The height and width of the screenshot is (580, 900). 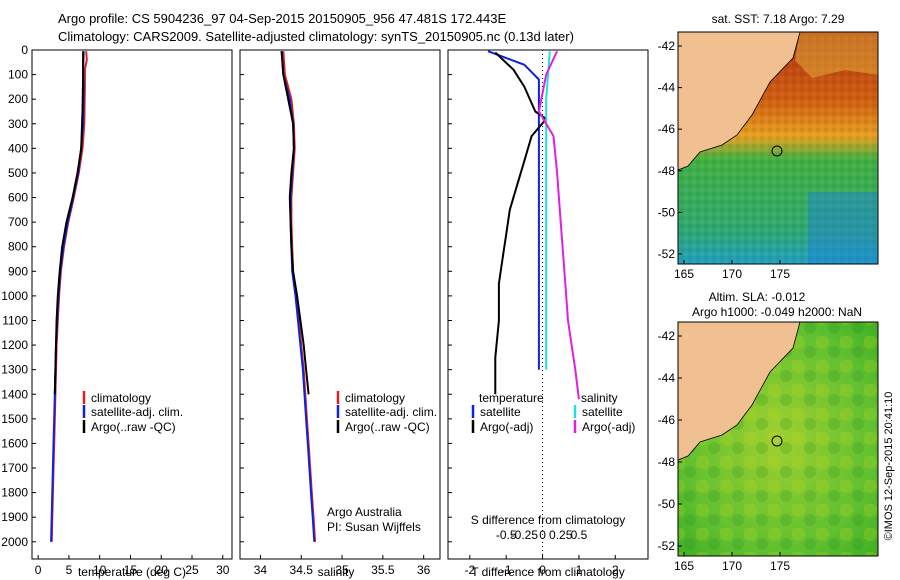 What do you see at coordinates (18, 75) in the screenshot?
I see `y-tick-label: 100` at bounding box center [18, 75].